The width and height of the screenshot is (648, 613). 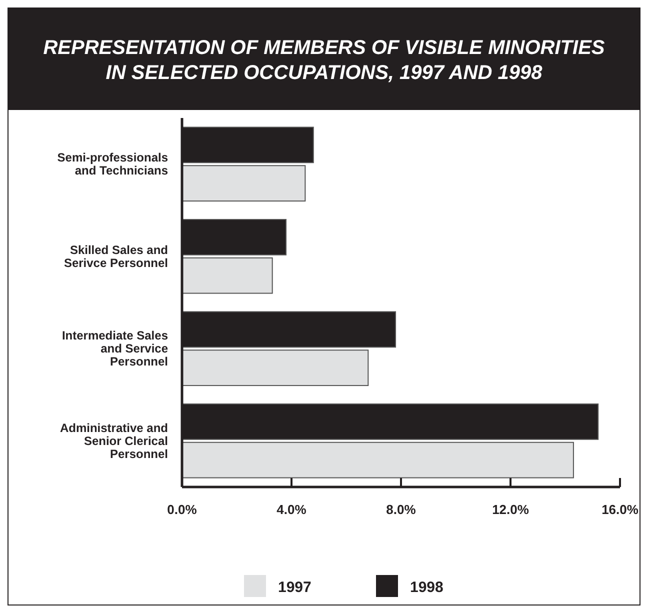 What do you see at coordinates (112, 164) in the screenshot?
I see `y-tick-label: Semi-professionals and Technicians` at bounding box center [112, 164].